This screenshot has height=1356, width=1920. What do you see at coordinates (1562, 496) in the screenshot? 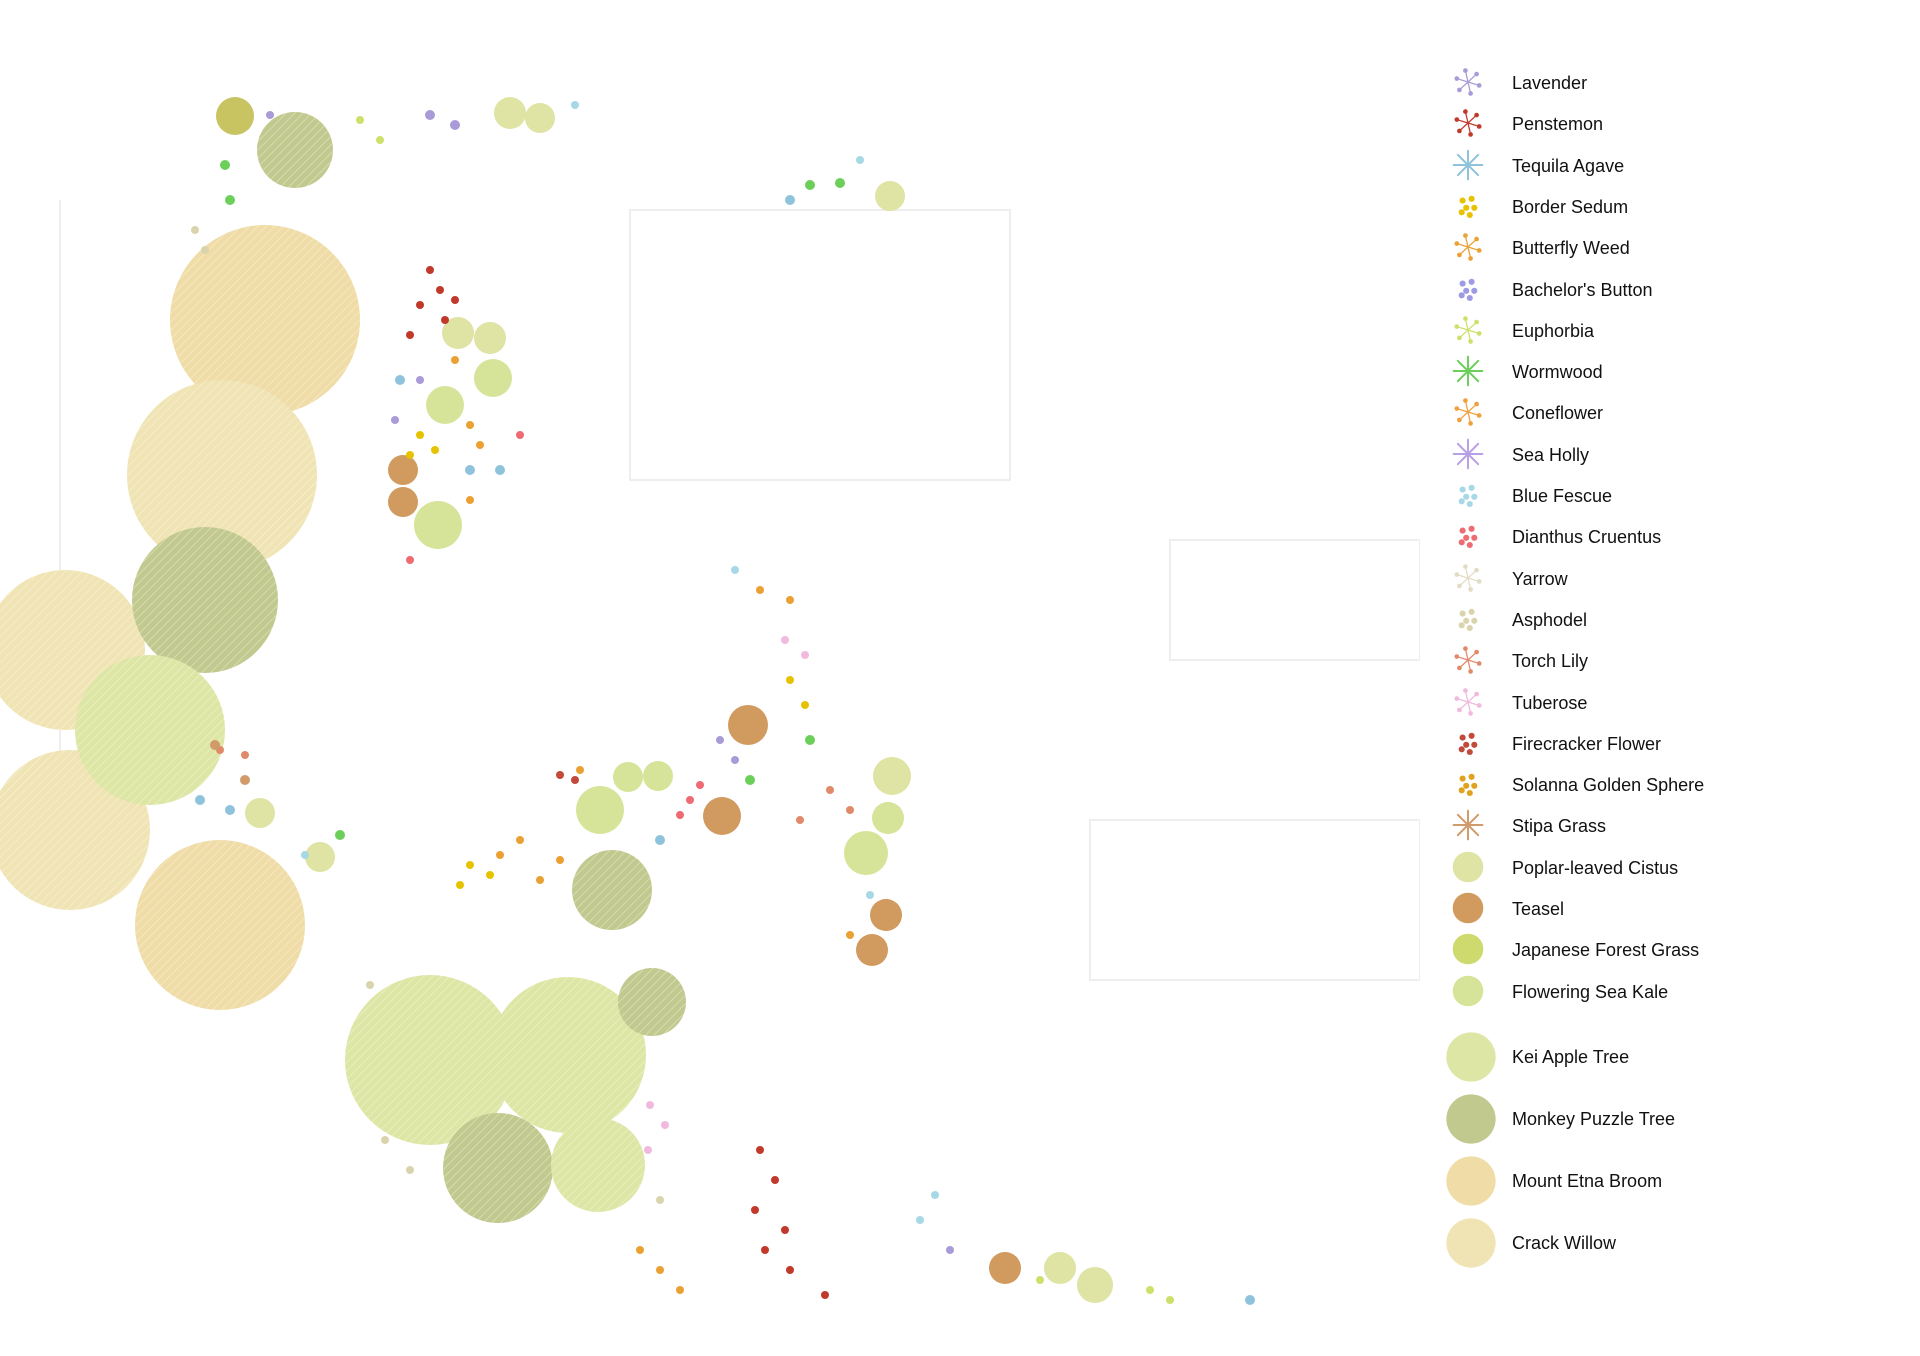
I see `legend-label: Blue Fescue` at bounding box center [1562, 496].